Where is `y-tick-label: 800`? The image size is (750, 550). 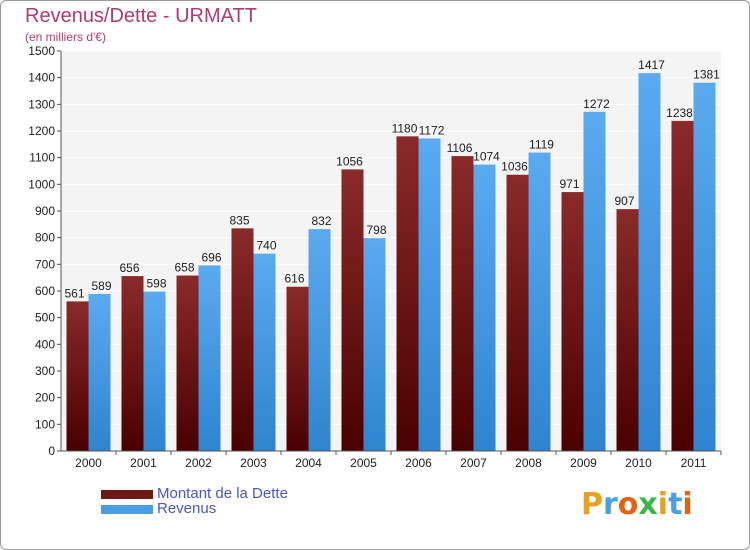 y-tick-label: 800 is located at coordinates (45, 238).